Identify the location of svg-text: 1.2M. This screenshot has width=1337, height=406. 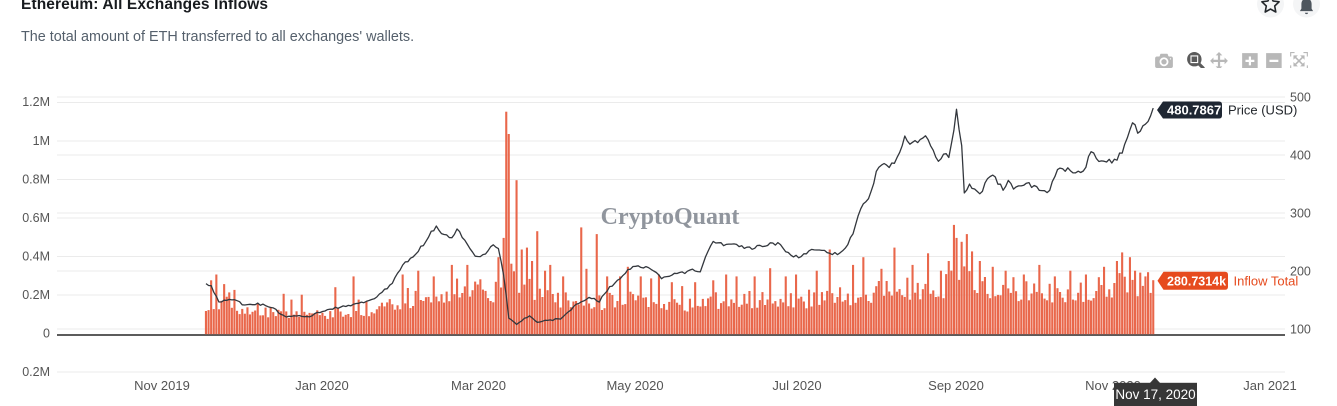
(36, 102).